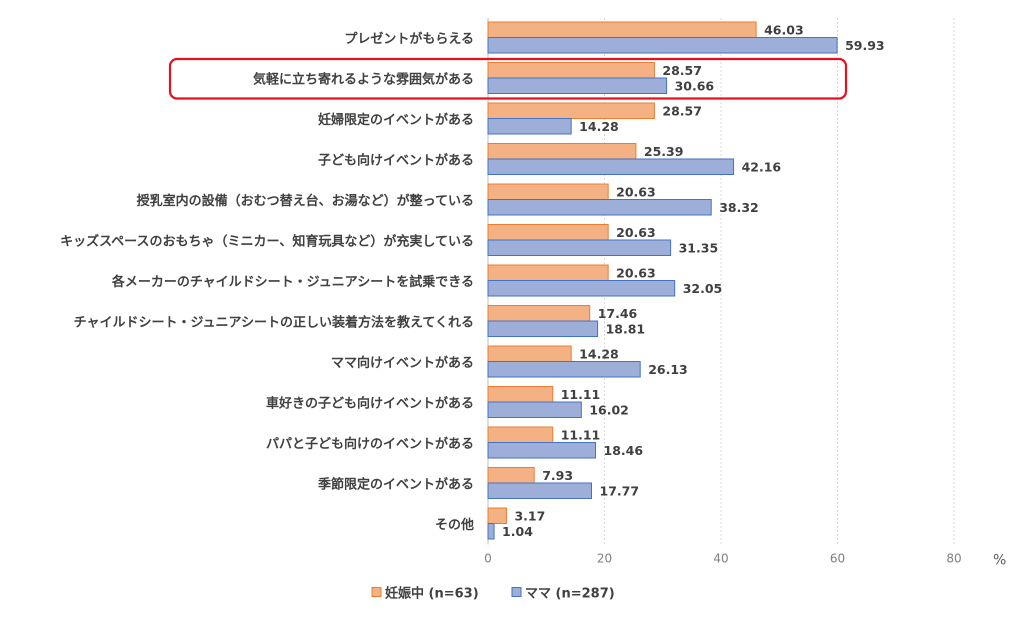 The image size is (1024, 617). What do you see at coordinates (626, 329) in the screenshot?
I see `value-label-mama: 18.81` at bounding box center [626, 329].